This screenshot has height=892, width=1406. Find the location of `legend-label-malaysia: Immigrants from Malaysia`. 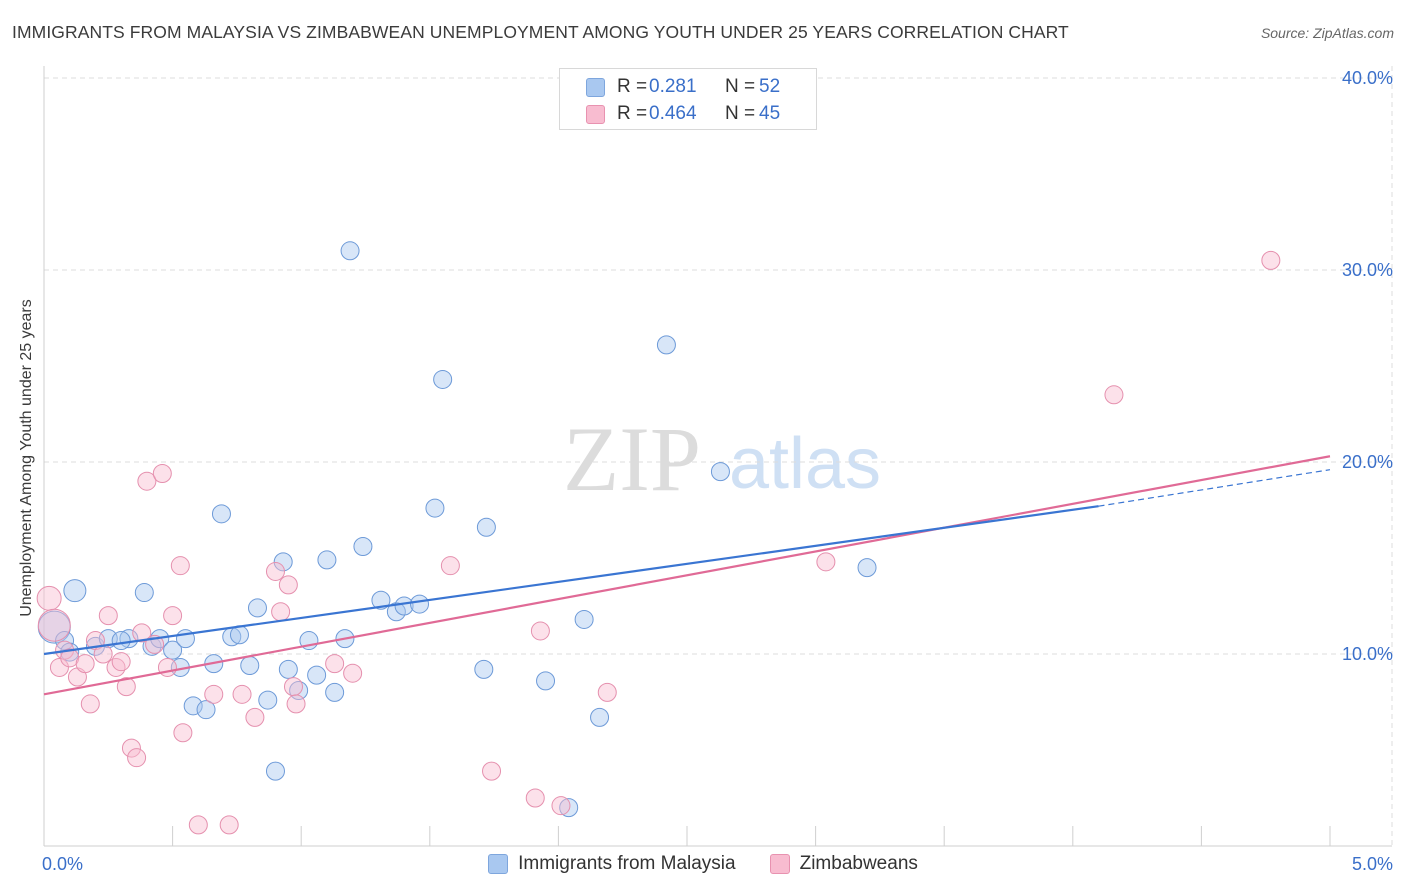

legend-label-malaysia: Immigrants from Malaysia is located at coordinates (627, 863).